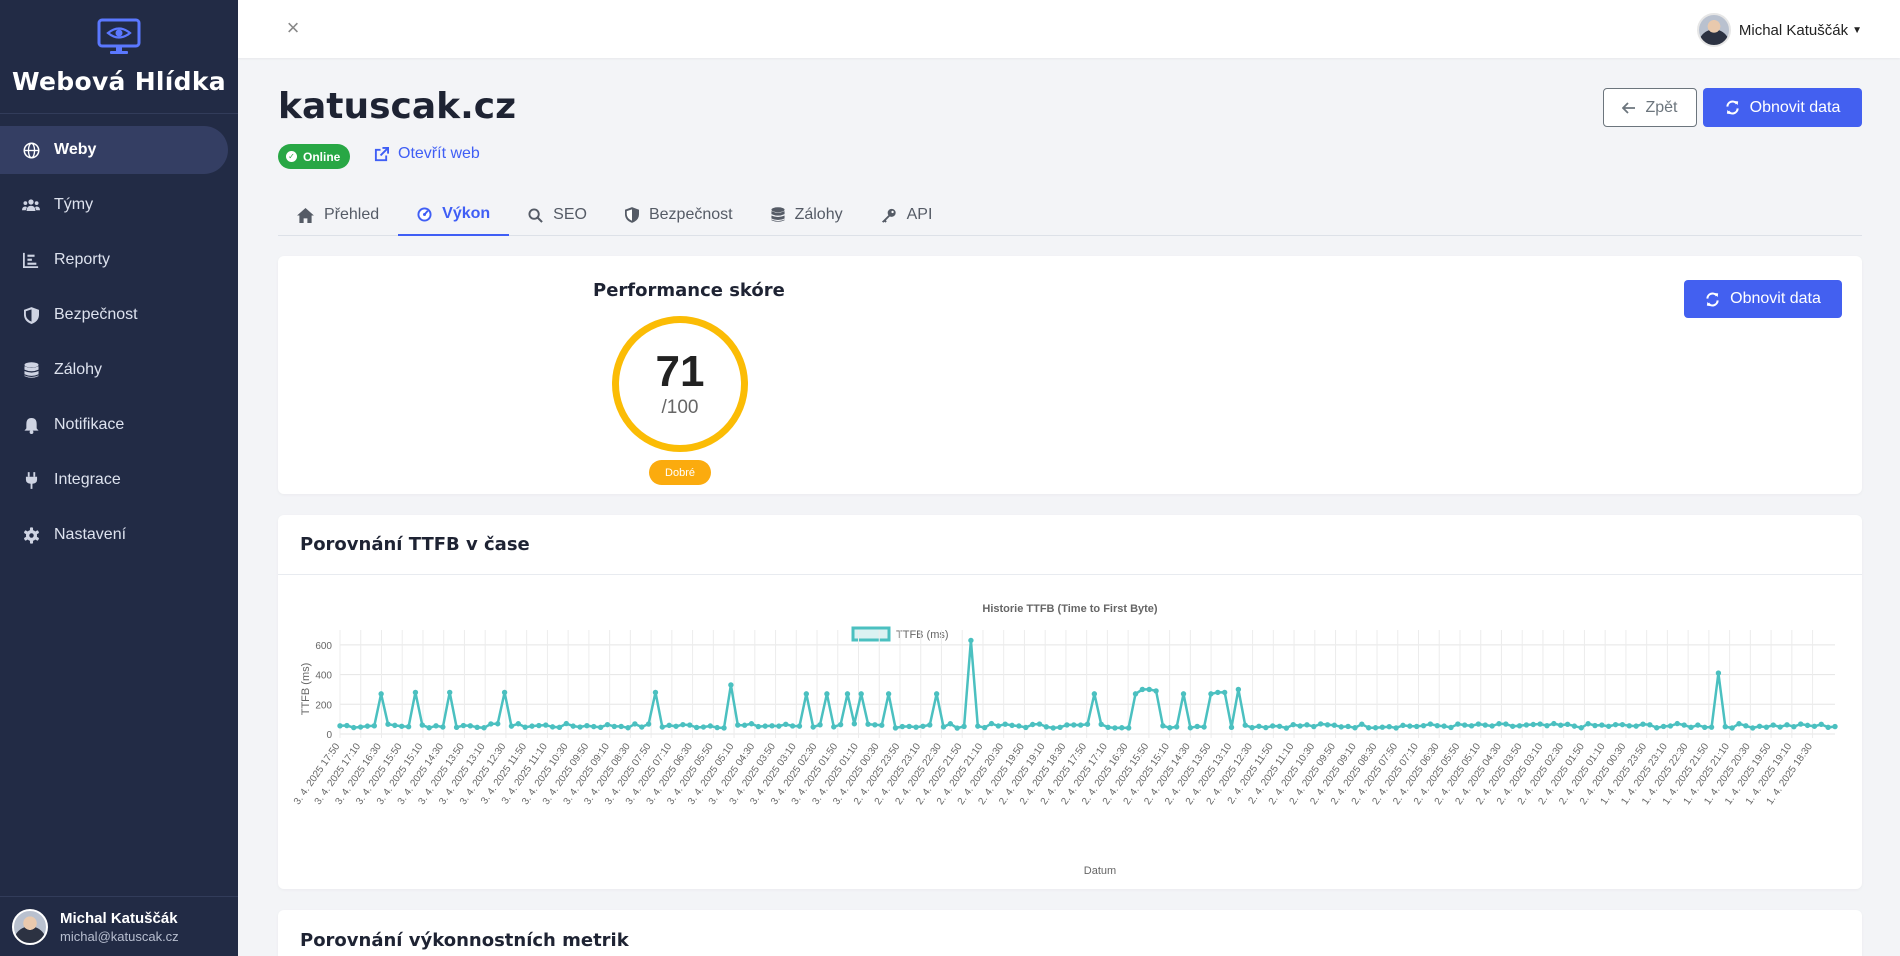 Image resolution: width=1900 pixels, height=956 pixels. I want to click on sidebar-item-zalohy: Zálohy, so click(114, 370).